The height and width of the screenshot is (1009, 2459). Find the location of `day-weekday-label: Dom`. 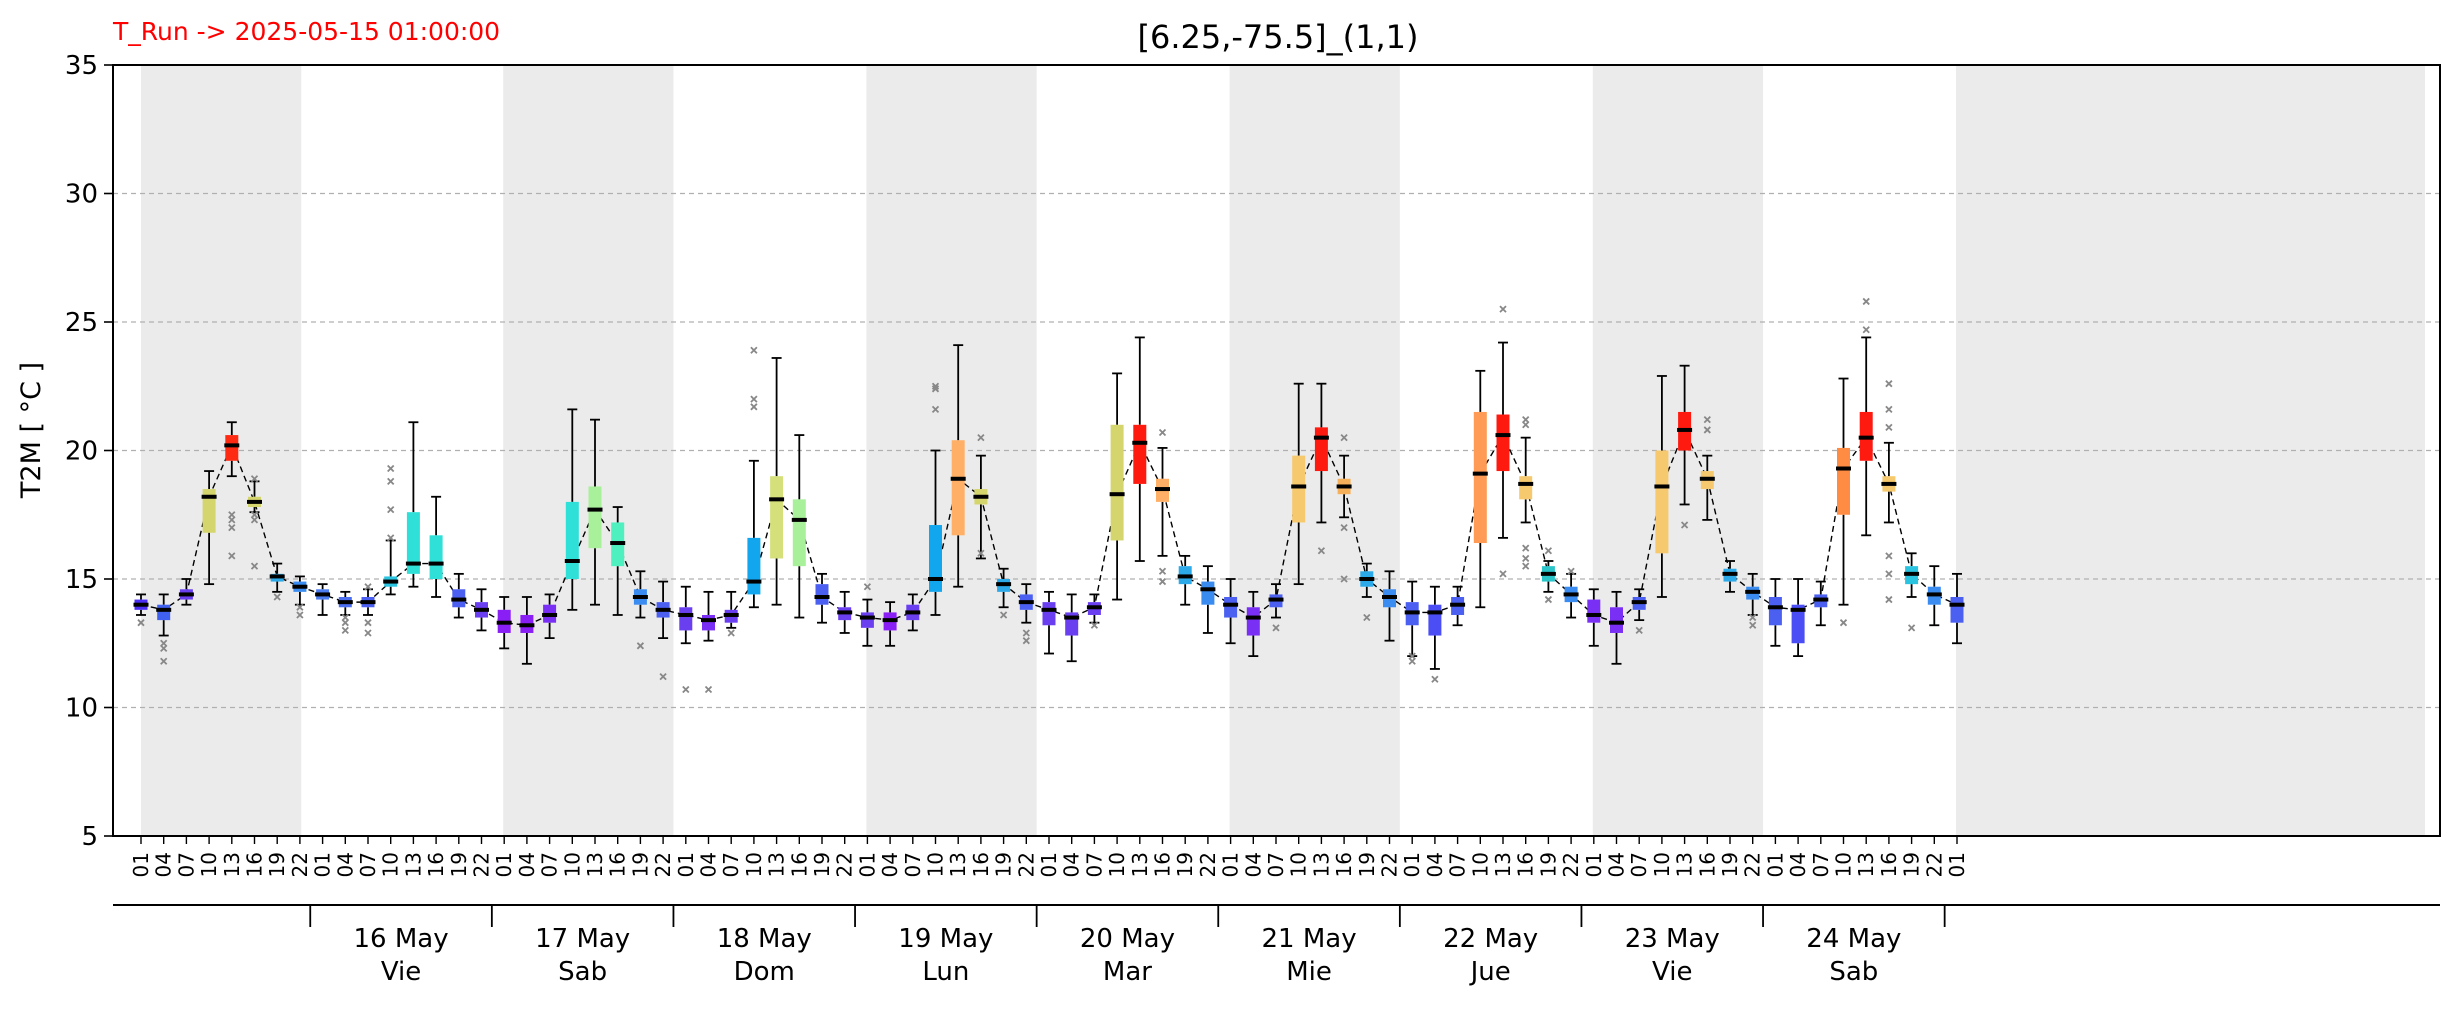

day-weekday-label: Dom is located at coordinates (764, 972).